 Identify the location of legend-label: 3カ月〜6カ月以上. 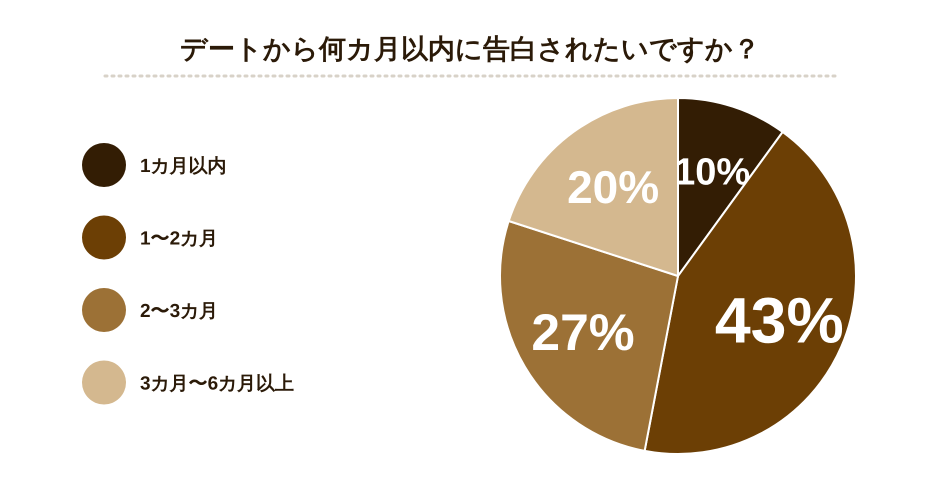
(217, 383).